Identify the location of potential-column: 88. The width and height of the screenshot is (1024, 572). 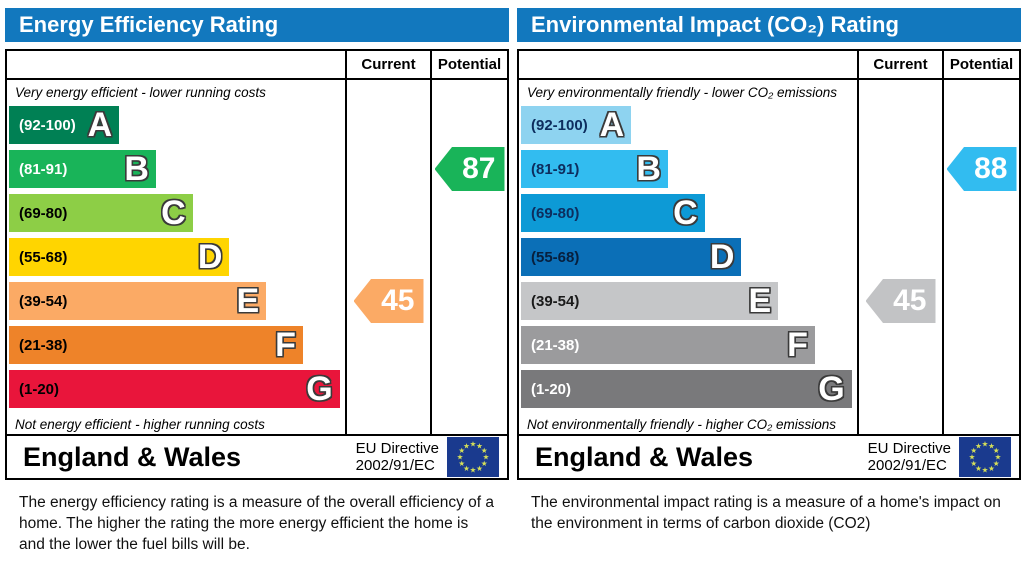
(980, 257).